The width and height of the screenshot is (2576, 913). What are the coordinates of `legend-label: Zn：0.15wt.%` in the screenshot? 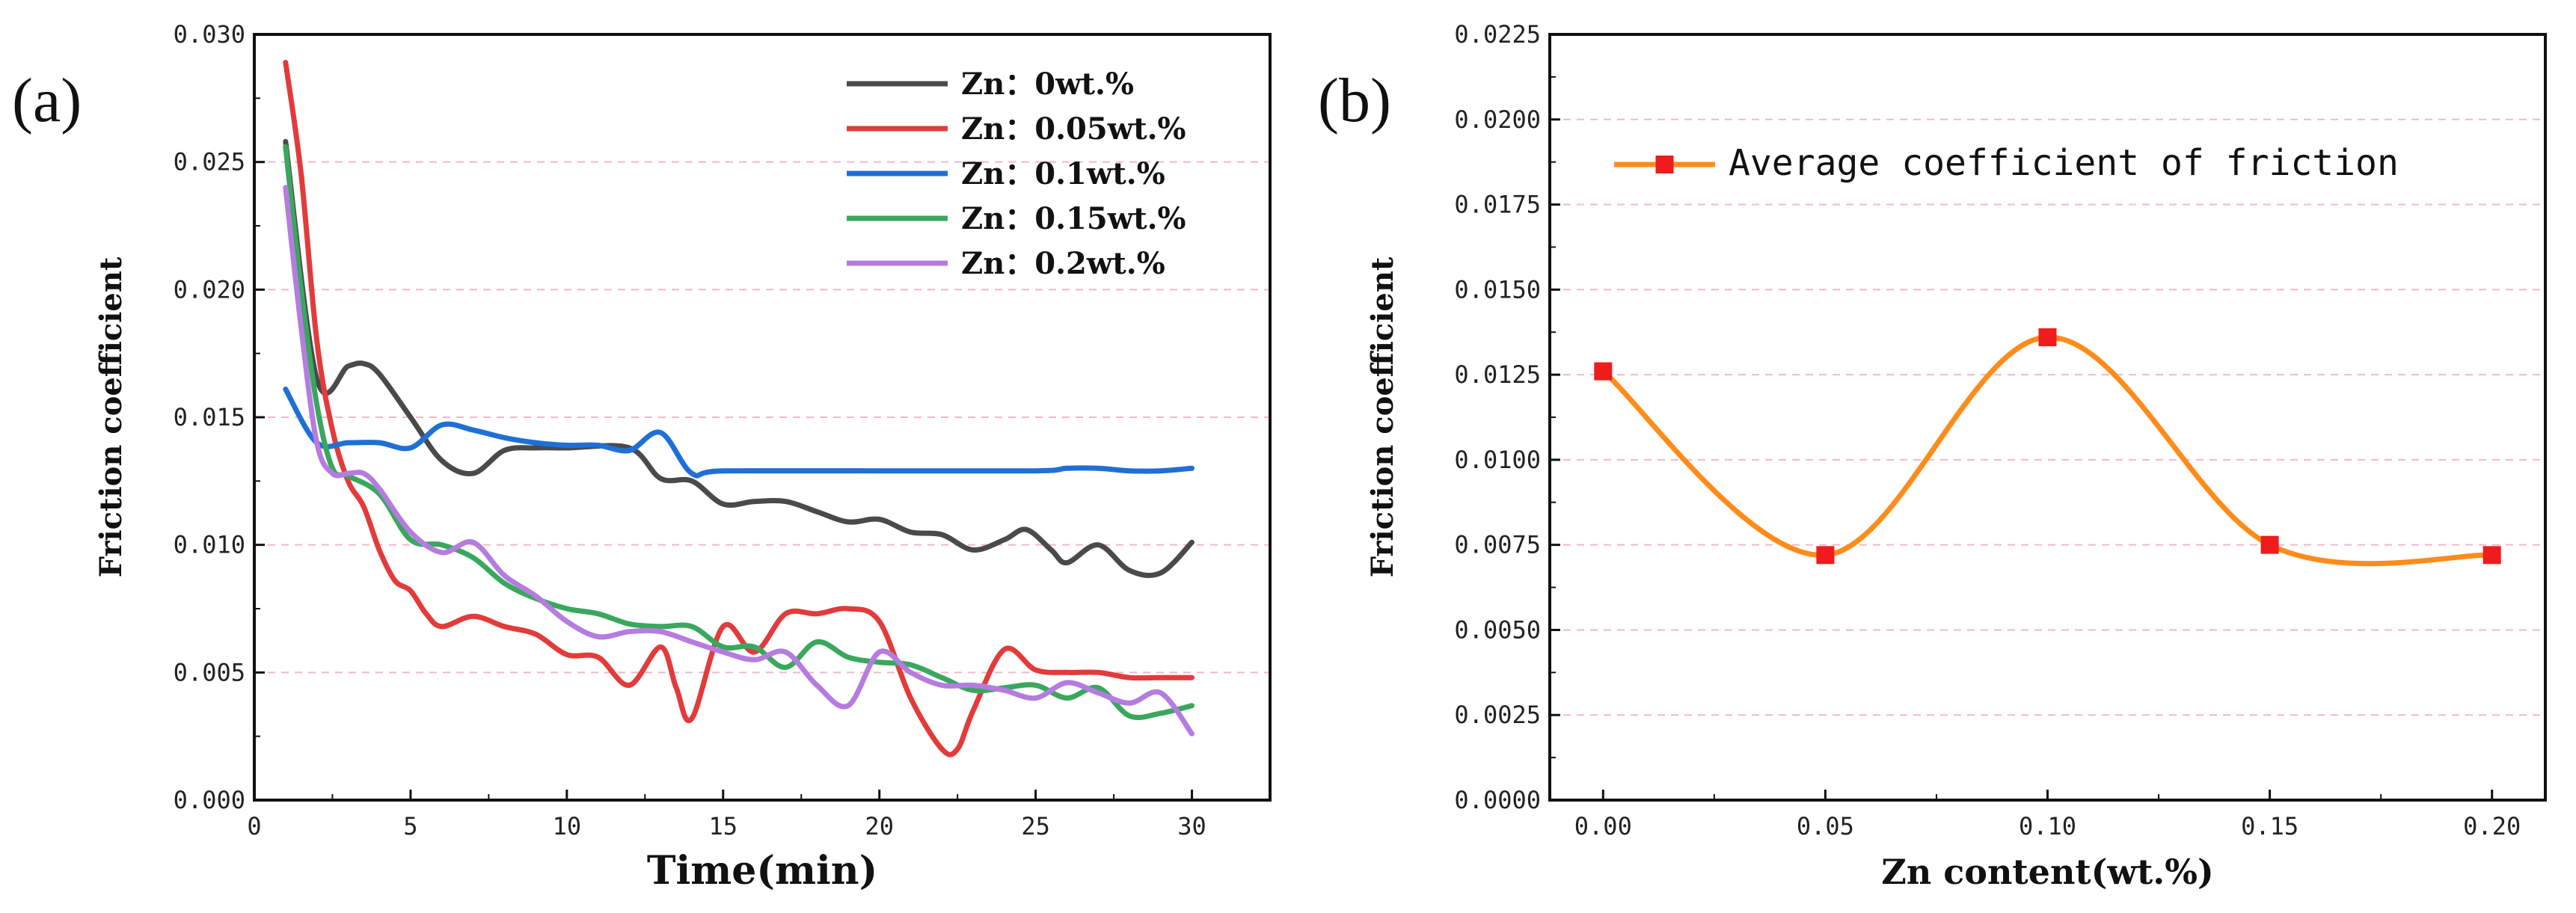 It's located at (1073, 218).